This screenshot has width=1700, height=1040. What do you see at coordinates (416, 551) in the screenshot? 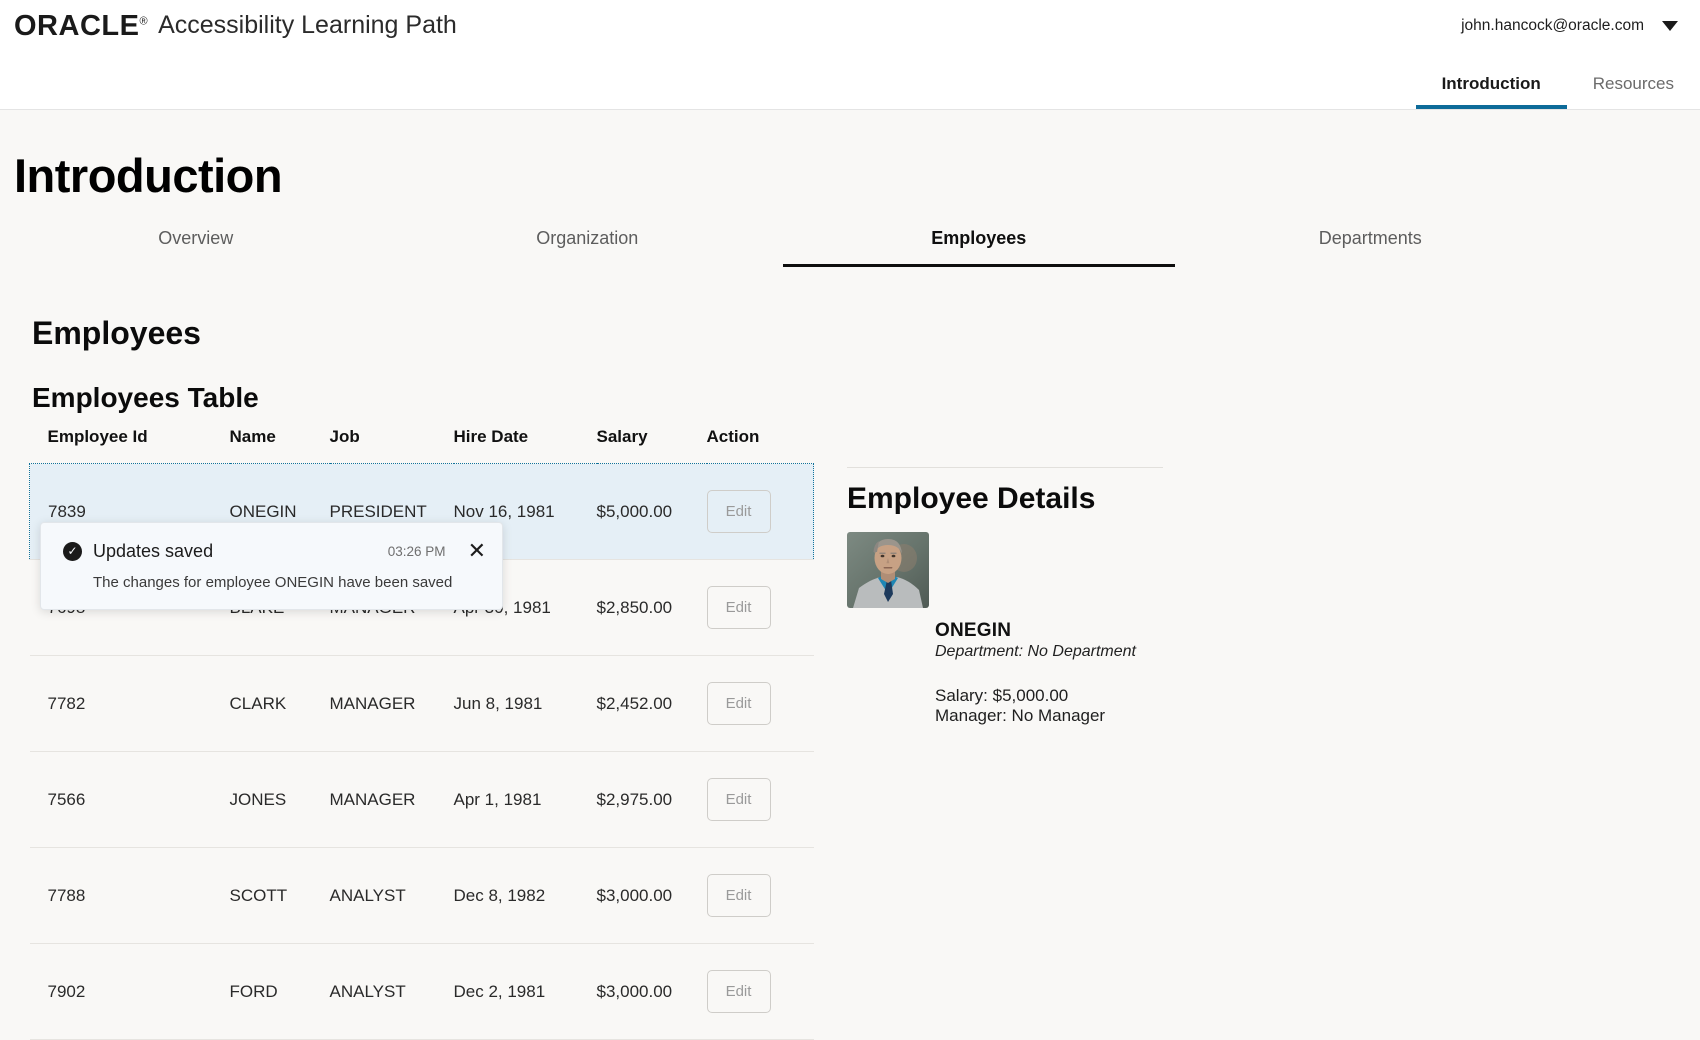
I see `toast-timestamp: 03:26 PM` at bounding box center [416, 551].